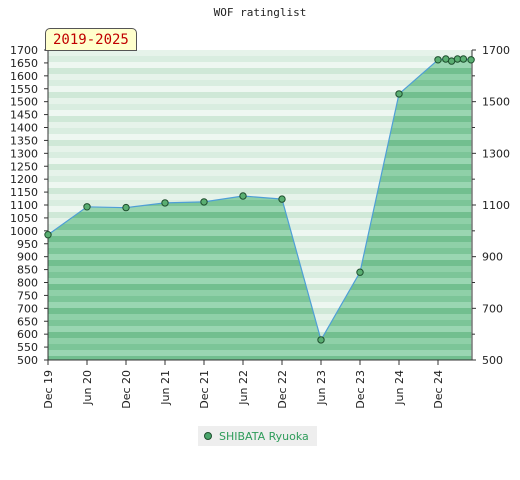 This screenshot has width=520, height=480. What do you see at coordinates (27, 295) in the screenshot?
I see `y-tick-label-left: 750` at bounding box center [27, 295].